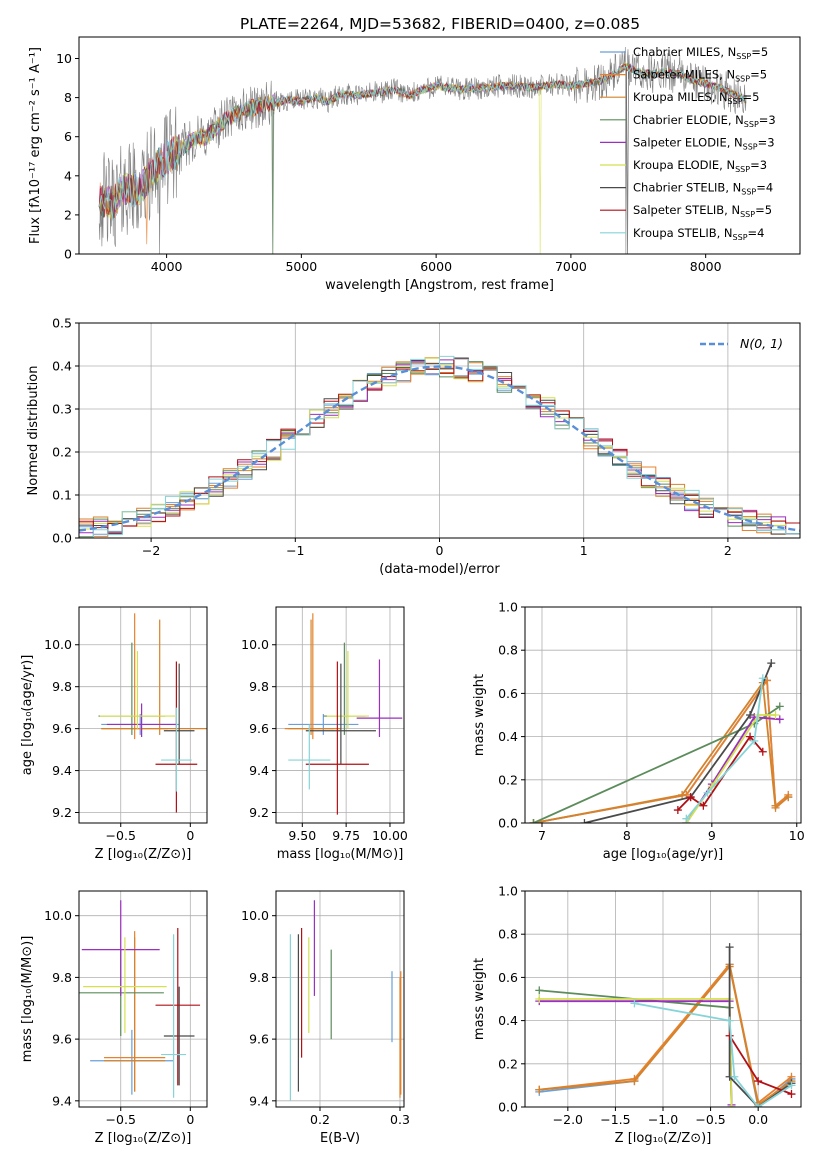 The image size is (819, 1170). Describe the element at coordinates (584, 550) in the screenshot. I see `x-tick-label: 1` at that location.